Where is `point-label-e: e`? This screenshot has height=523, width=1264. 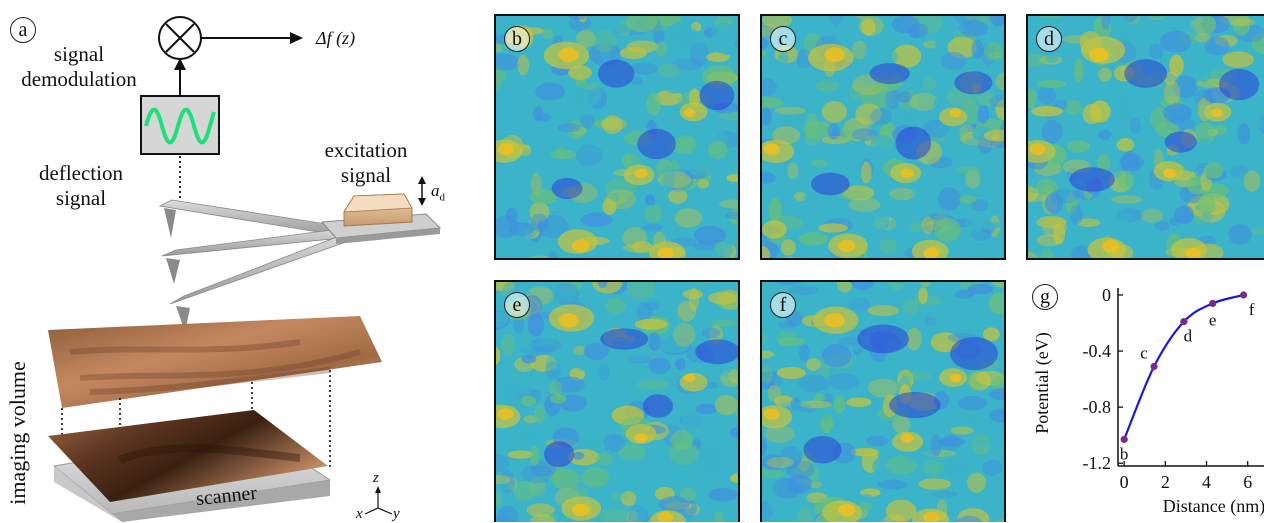
point-label-e: e is located at coordinates (1213, 319).